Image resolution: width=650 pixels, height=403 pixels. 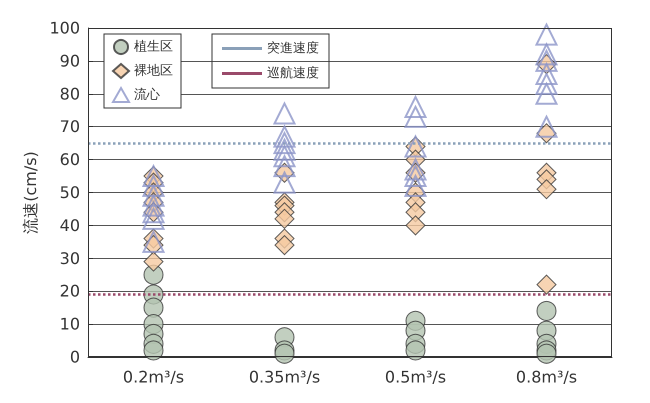 What do you see at coordinates (70, 324) in the screenshot?
I see `y-tick-label: 10` at bounding box center [70, 324].